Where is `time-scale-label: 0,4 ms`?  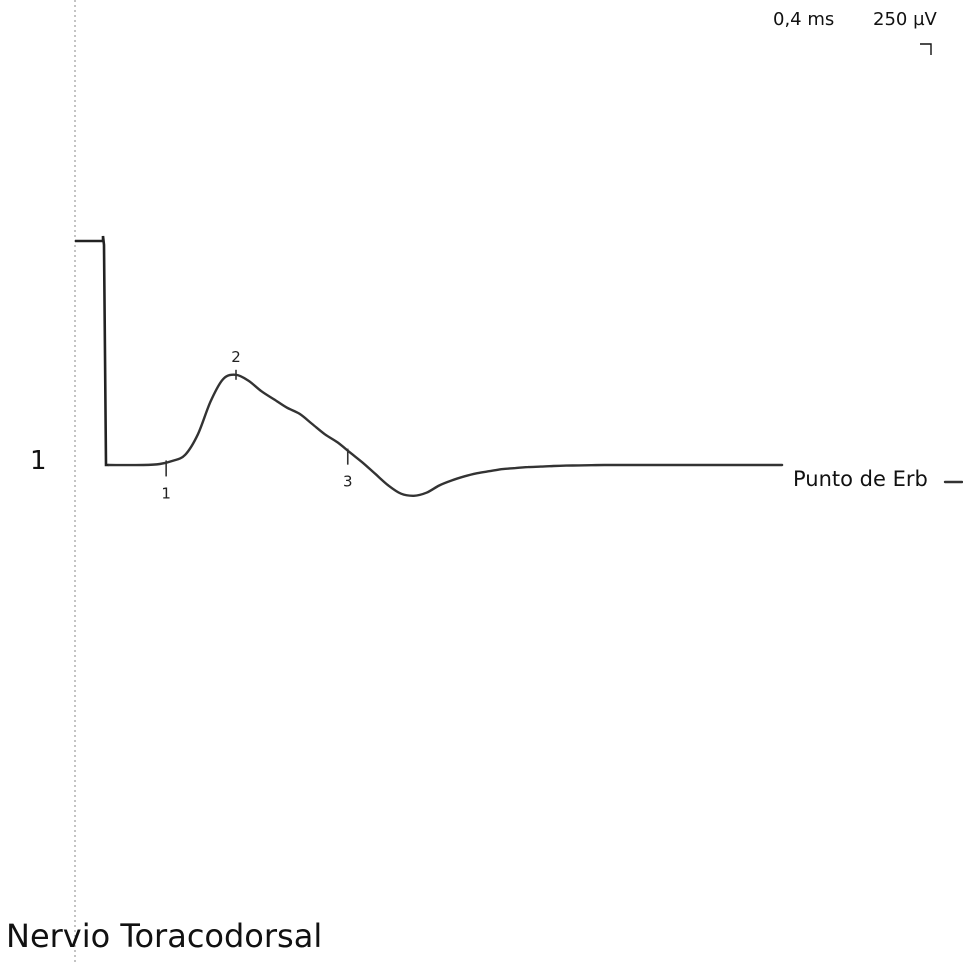 time-scale-label: 0,4 ms is located at coordinates (803, 19).